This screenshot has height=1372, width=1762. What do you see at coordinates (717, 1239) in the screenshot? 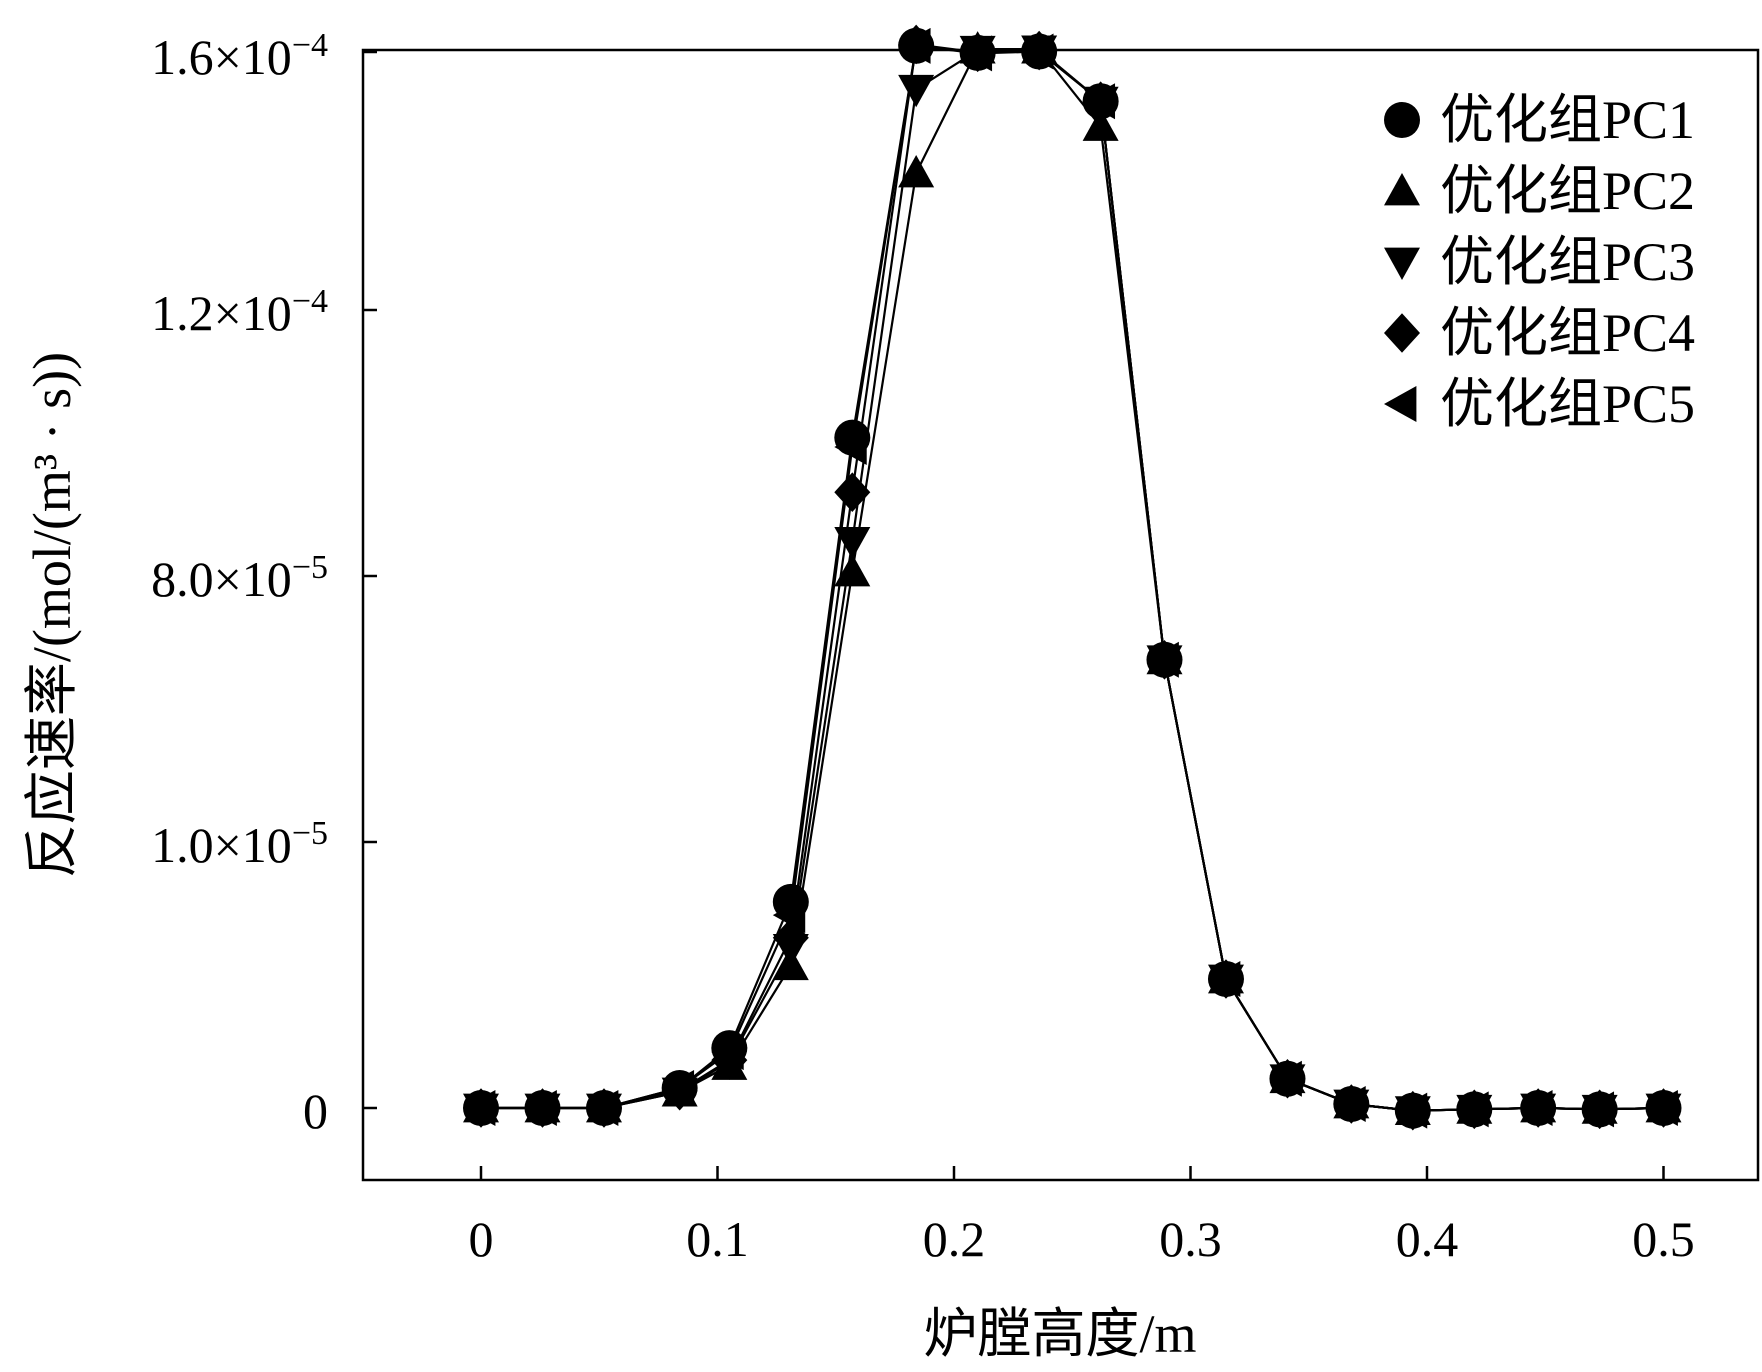
I see `x-tick-label-1: 0.1` at bounding box center [717, 1239].